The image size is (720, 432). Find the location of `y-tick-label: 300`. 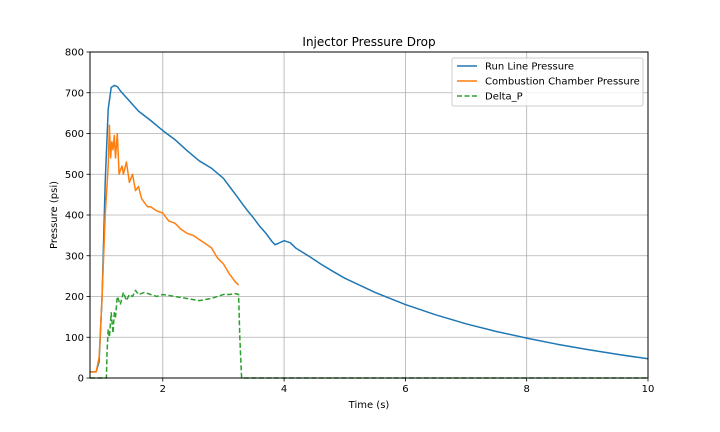

y-tick-label: 300 is located at coordinates (74, 256).